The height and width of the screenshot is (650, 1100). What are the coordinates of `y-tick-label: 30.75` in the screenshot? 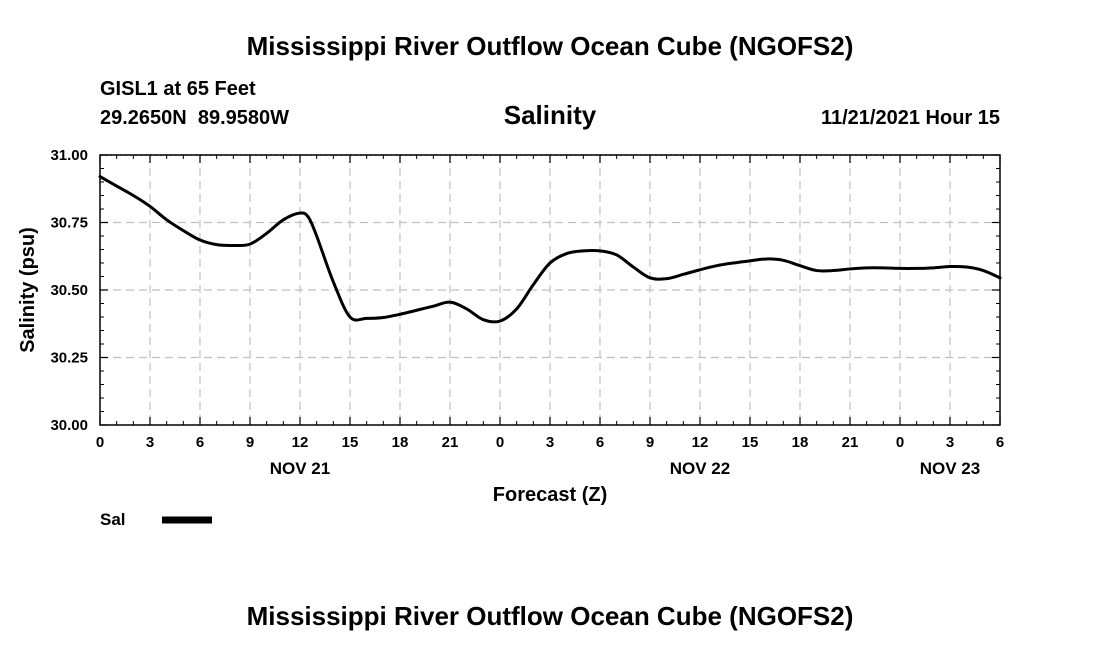 It's located at (69, 223).